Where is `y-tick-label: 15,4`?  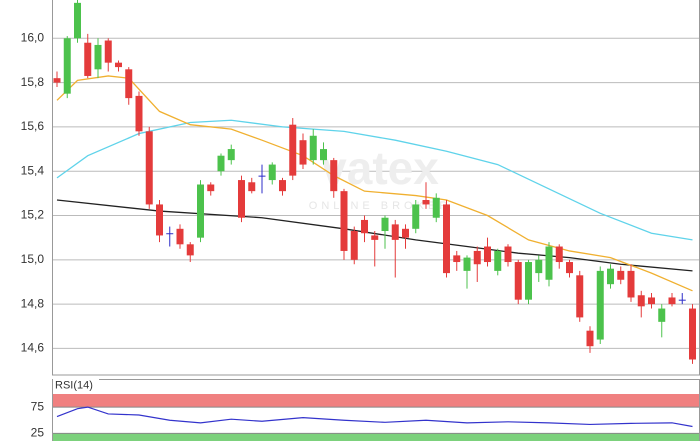
y-tick-label: 15,4 is located at coordinates (33, 170).